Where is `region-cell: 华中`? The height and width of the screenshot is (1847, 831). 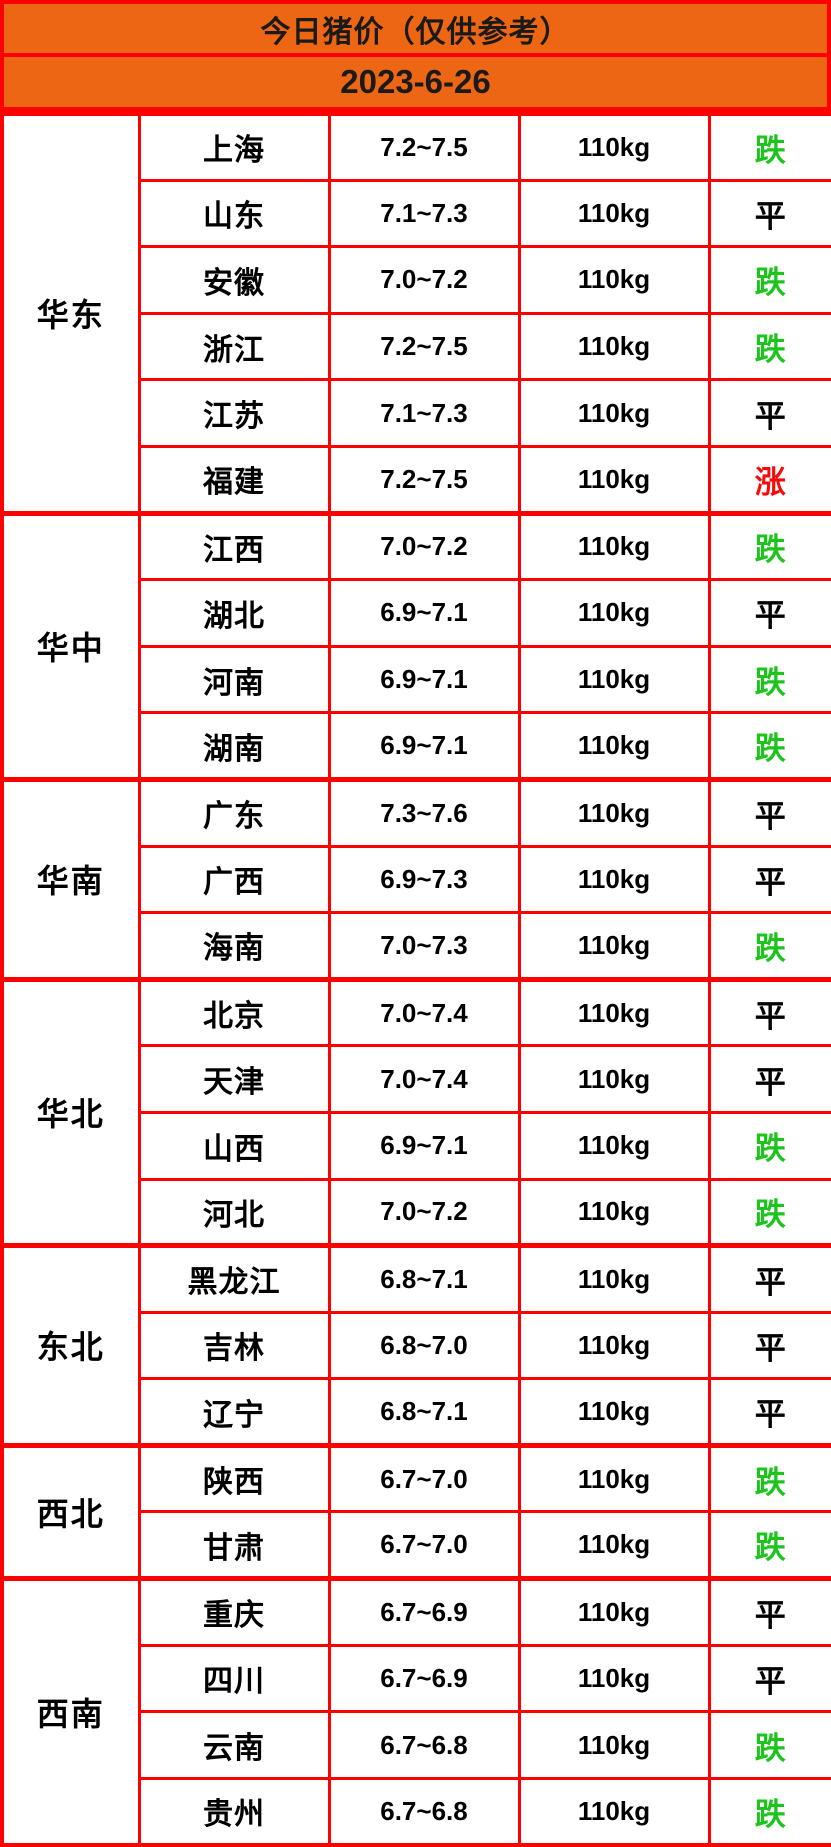
region-cell: 华中 is located at coordinates (70, 645).